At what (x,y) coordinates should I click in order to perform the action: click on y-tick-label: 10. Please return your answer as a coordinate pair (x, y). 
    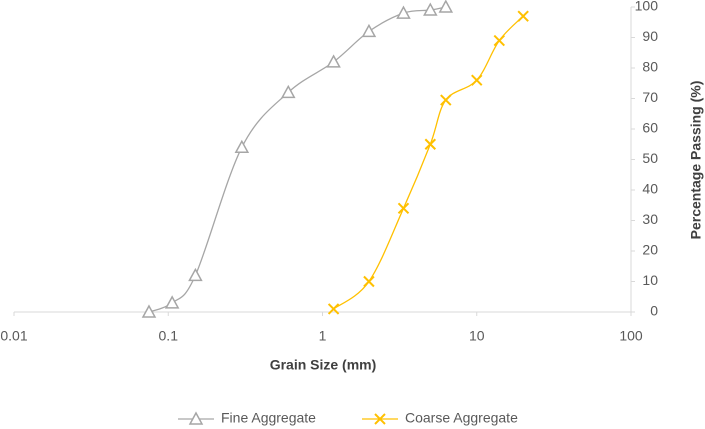
    Looking at the image, I should click on (650, 280).